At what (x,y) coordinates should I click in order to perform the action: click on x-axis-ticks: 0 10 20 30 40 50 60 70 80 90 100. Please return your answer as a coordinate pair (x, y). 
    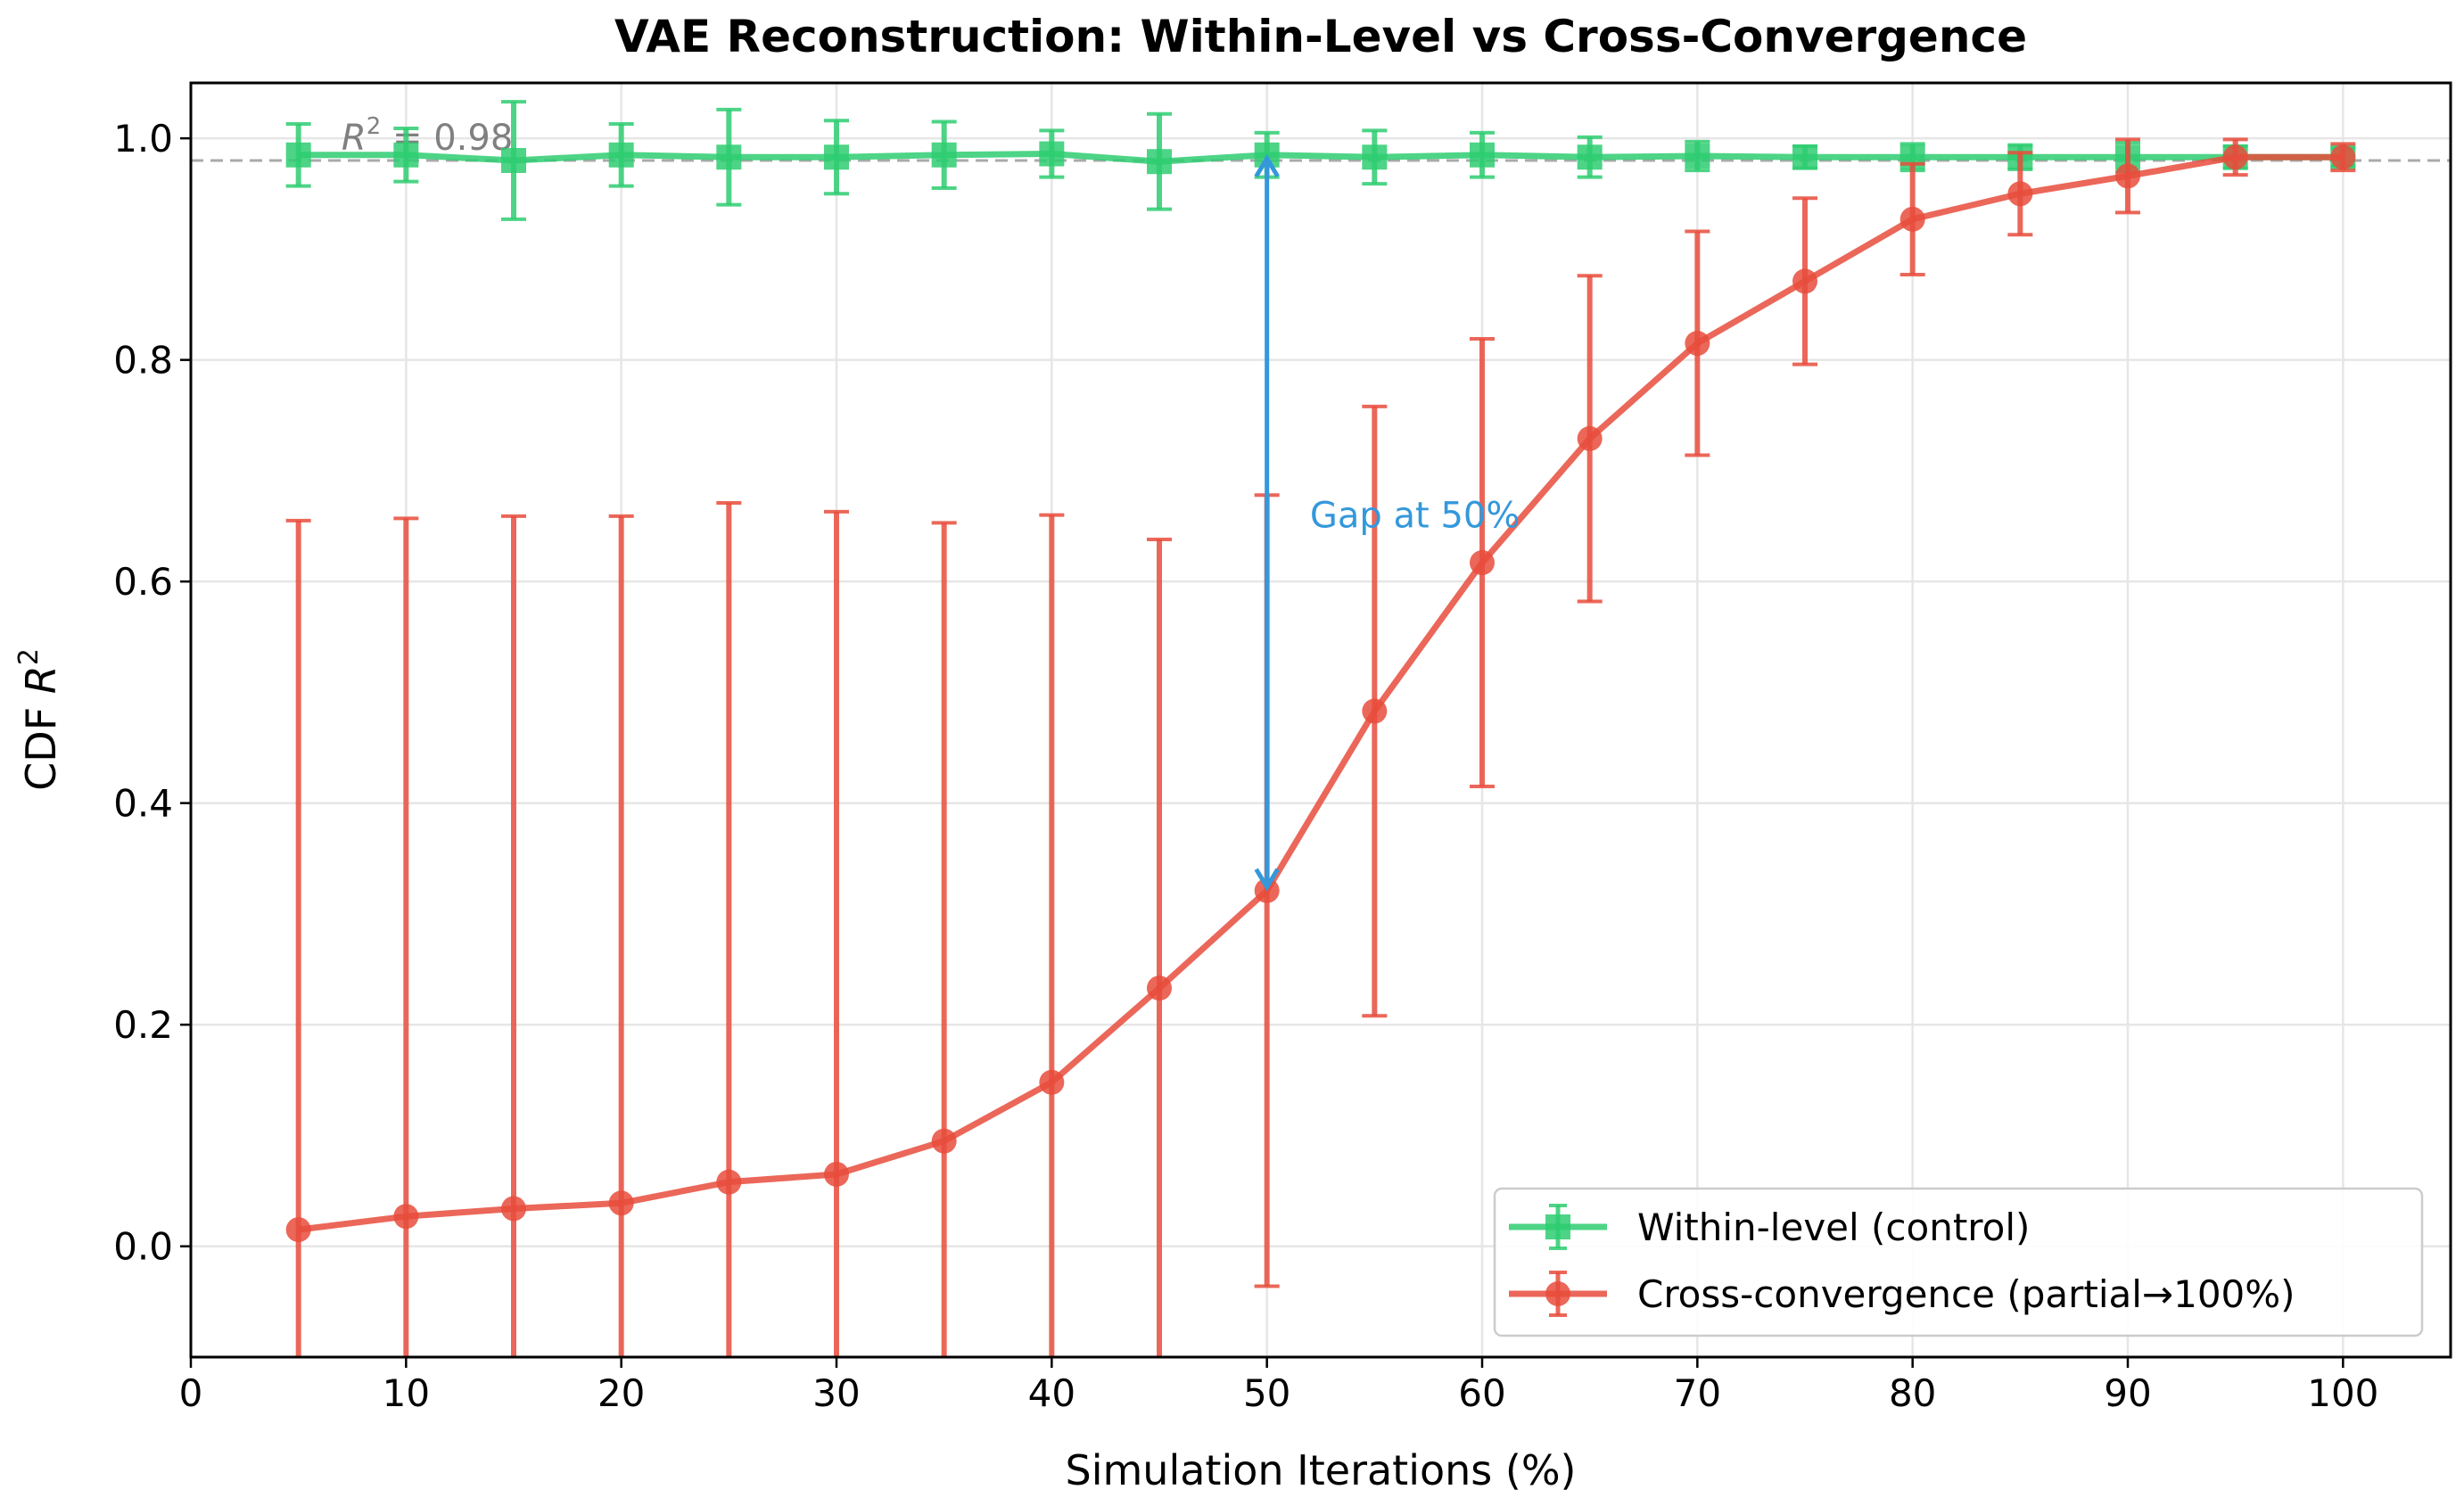
    Looking at the image, I should click on (1278, 1386).